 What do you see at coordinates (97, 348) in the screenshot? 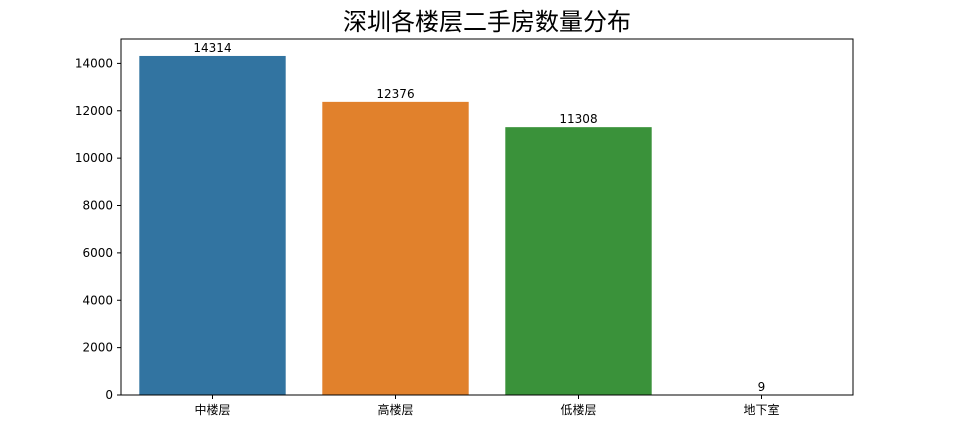
I see `y-tick-label-1: 2000` at bounding box center [97, 348].